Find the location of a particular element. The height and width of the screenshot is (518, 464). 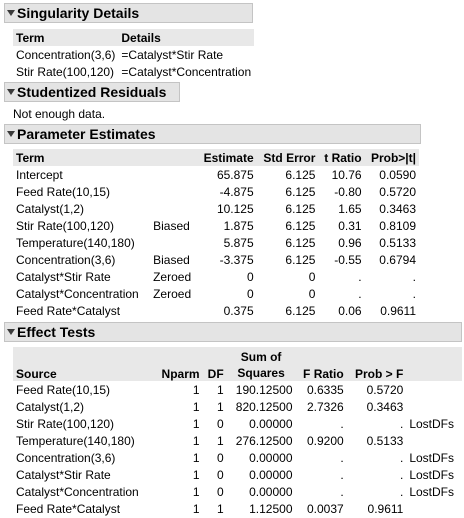

column-header: Prob > F is located at coordinates (379, 374).